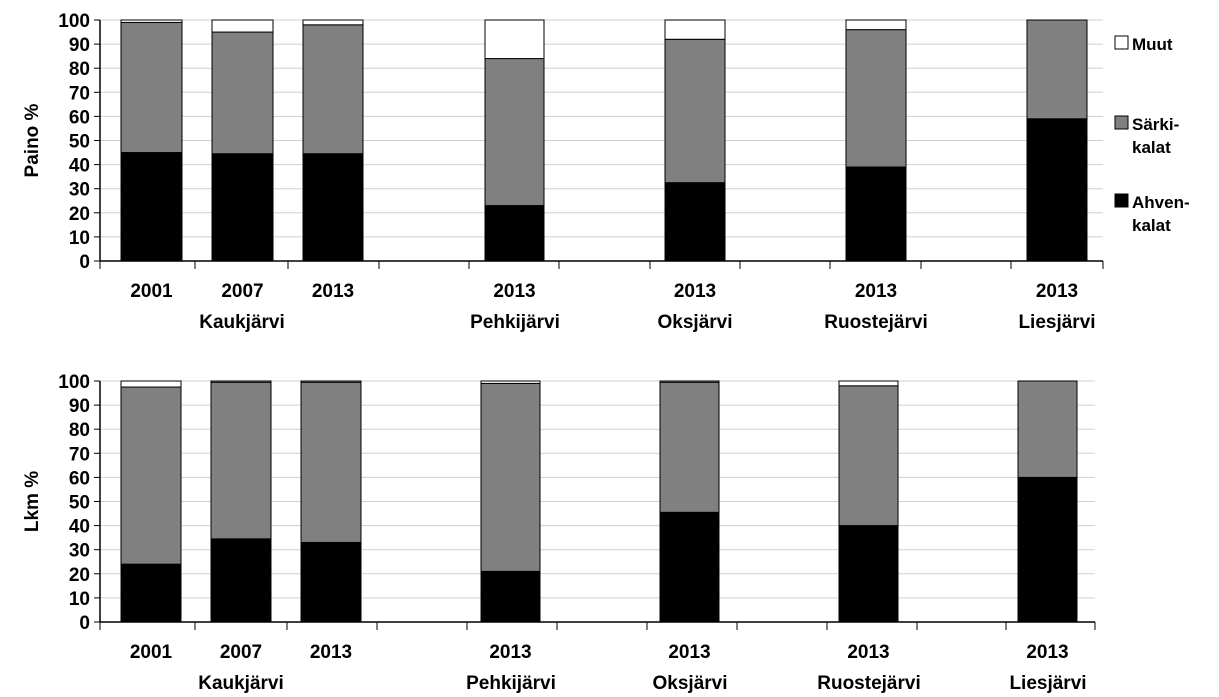  What do you see at coordinates (1152, 135) in the screenshot?
I see `chart-legend: Muut Särki-kalat Ahven-kalat` at bounding box center [1152, 135].